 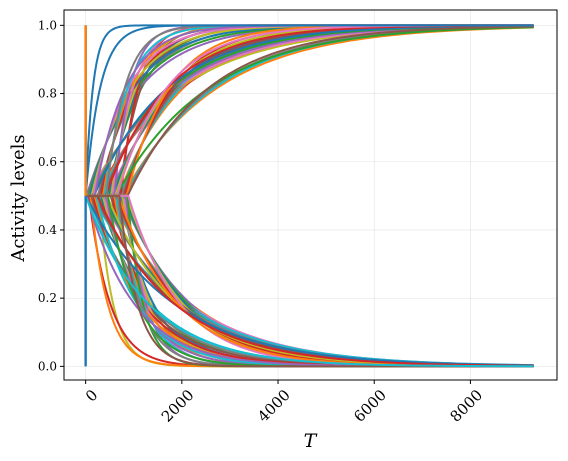 I want to click on x-axis-label: T, so click(x=311, y=441).